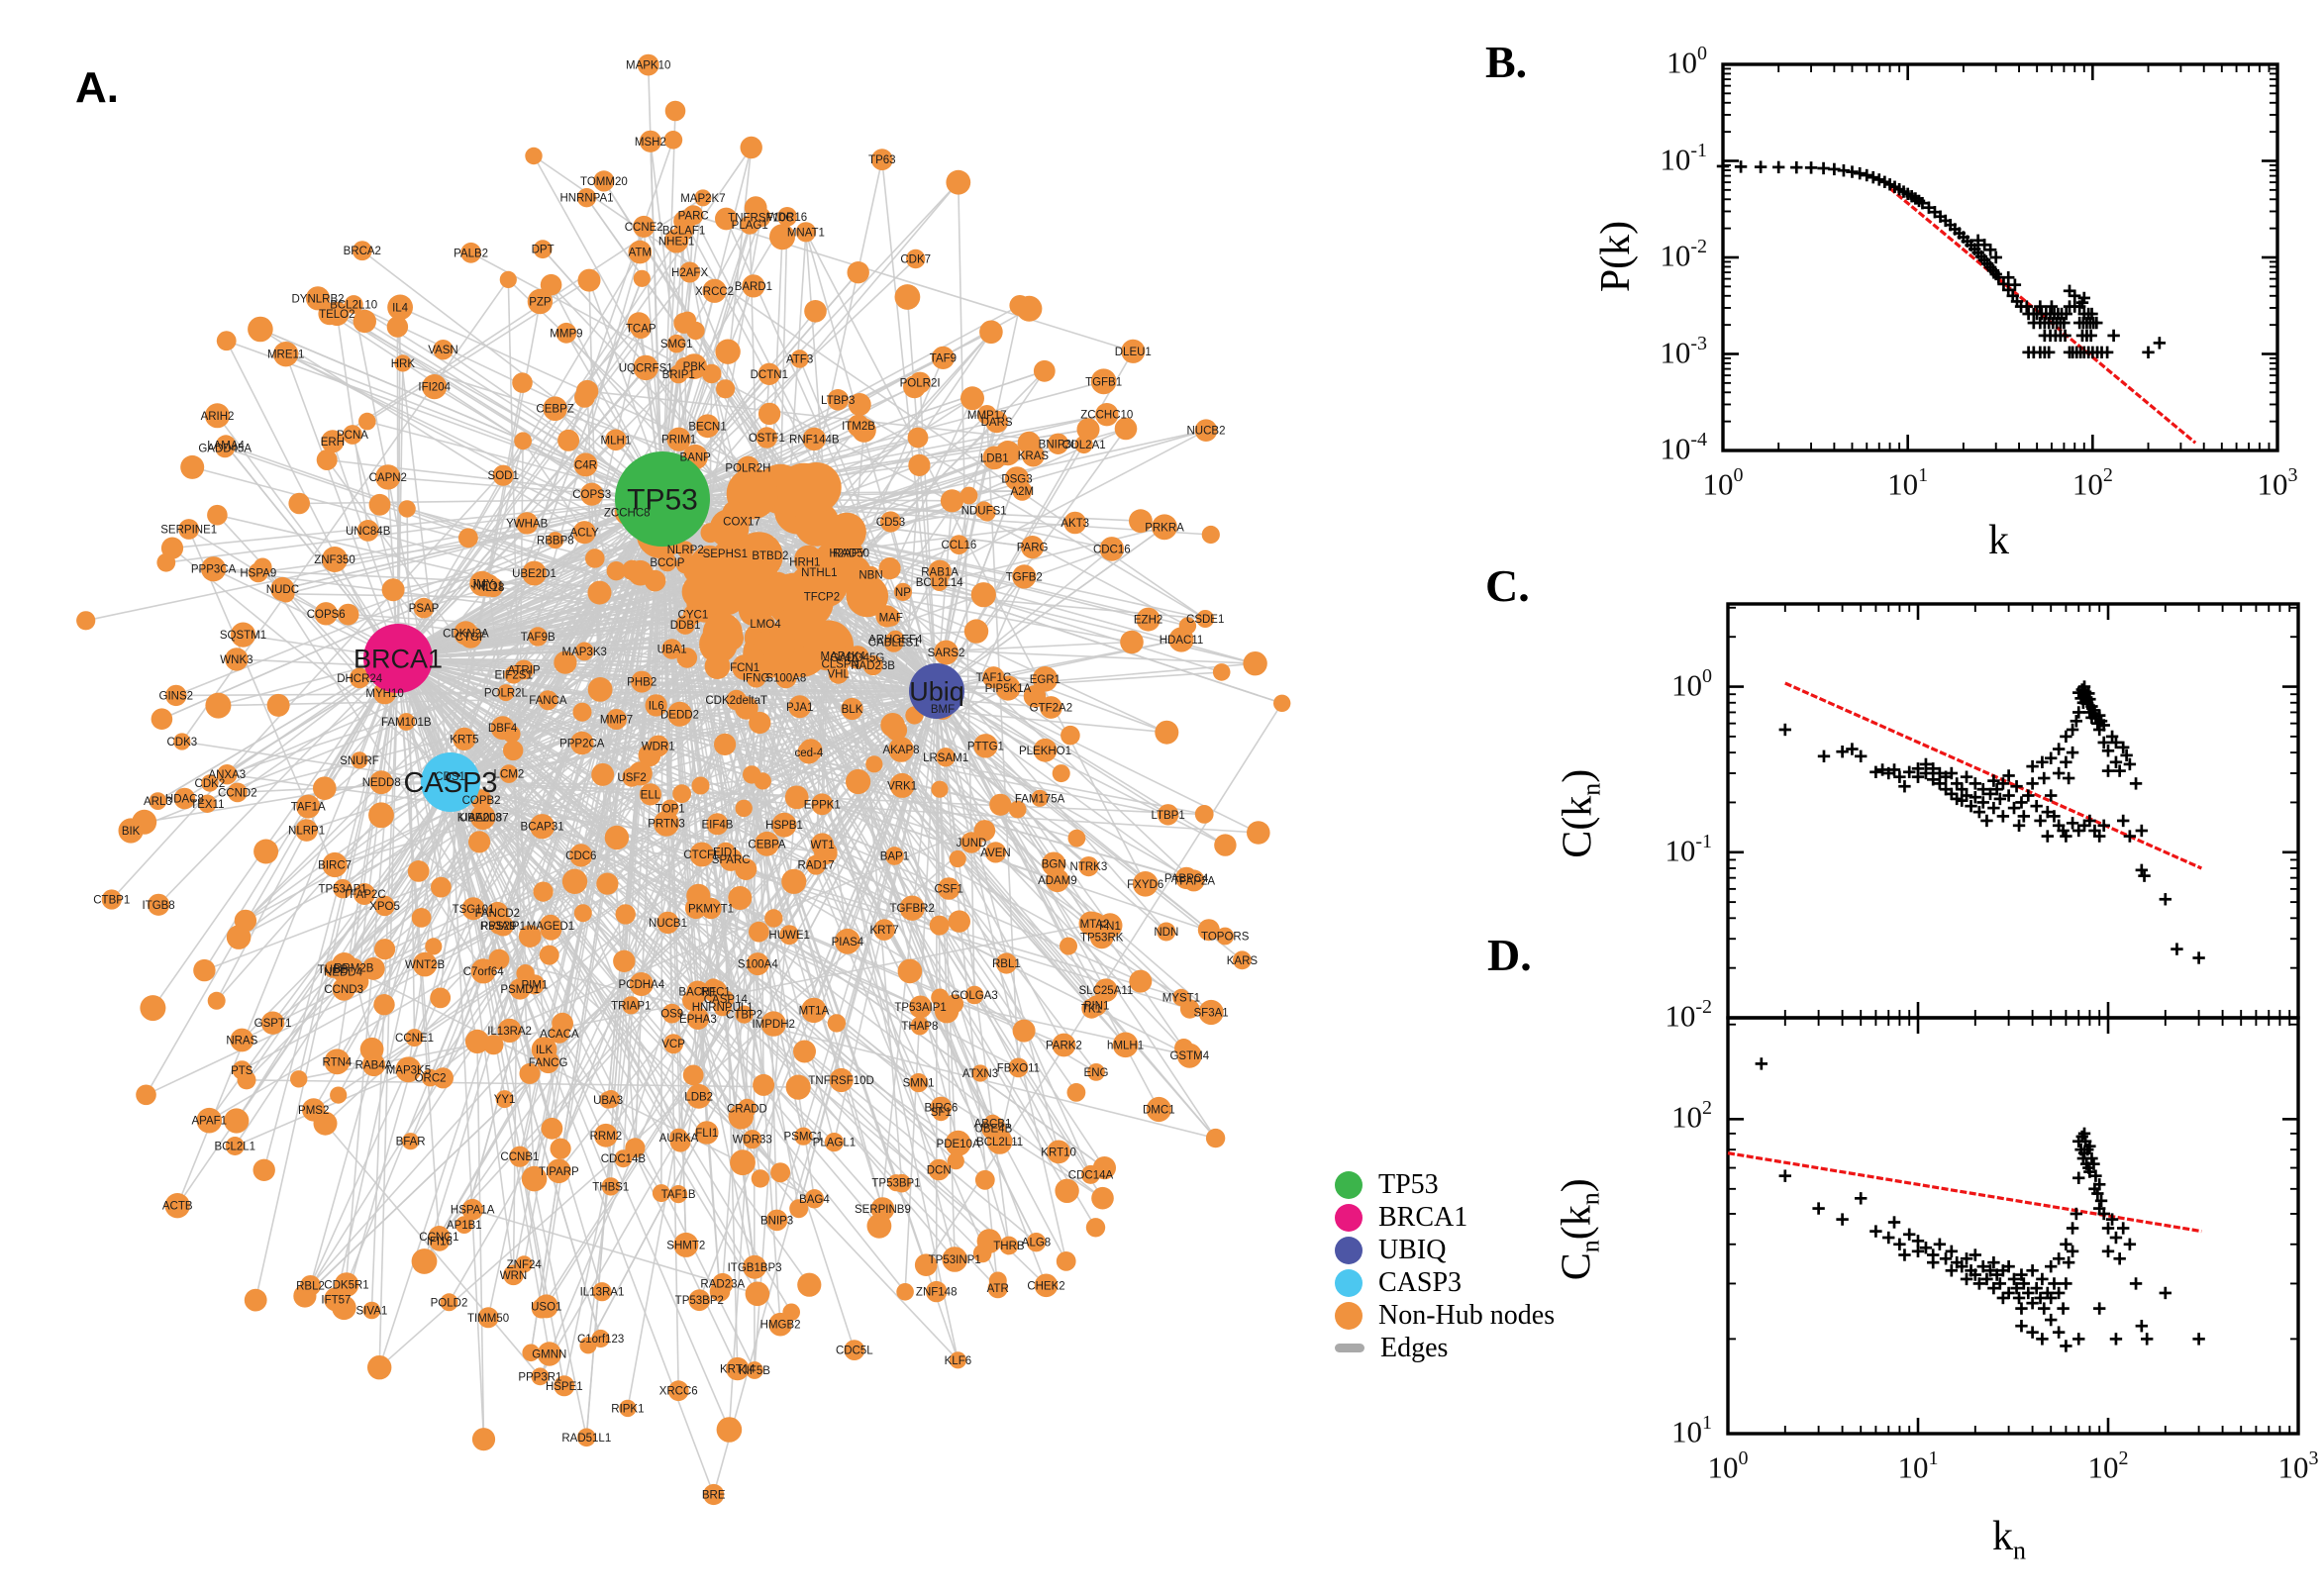  Describe the element at coordinates (306, 832) in the screenshot. I see `svg-text: NLRP1` at that location.